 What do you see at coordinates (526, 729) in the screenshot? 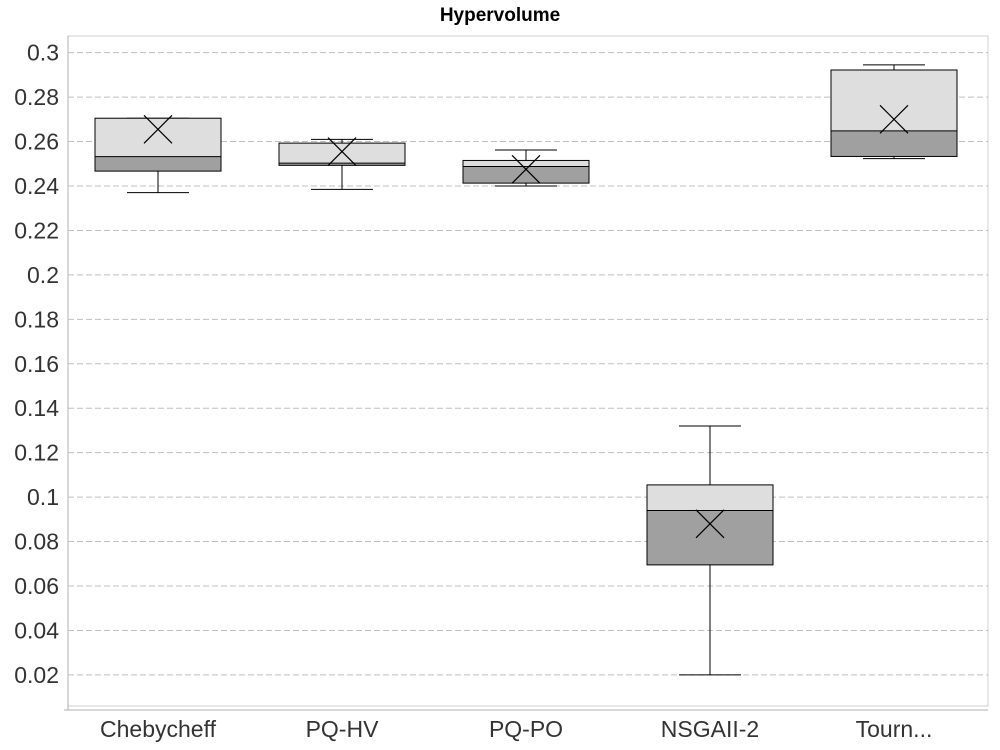
I see `x-tick-label: PQ-PO` at bounding box center [526, 729].